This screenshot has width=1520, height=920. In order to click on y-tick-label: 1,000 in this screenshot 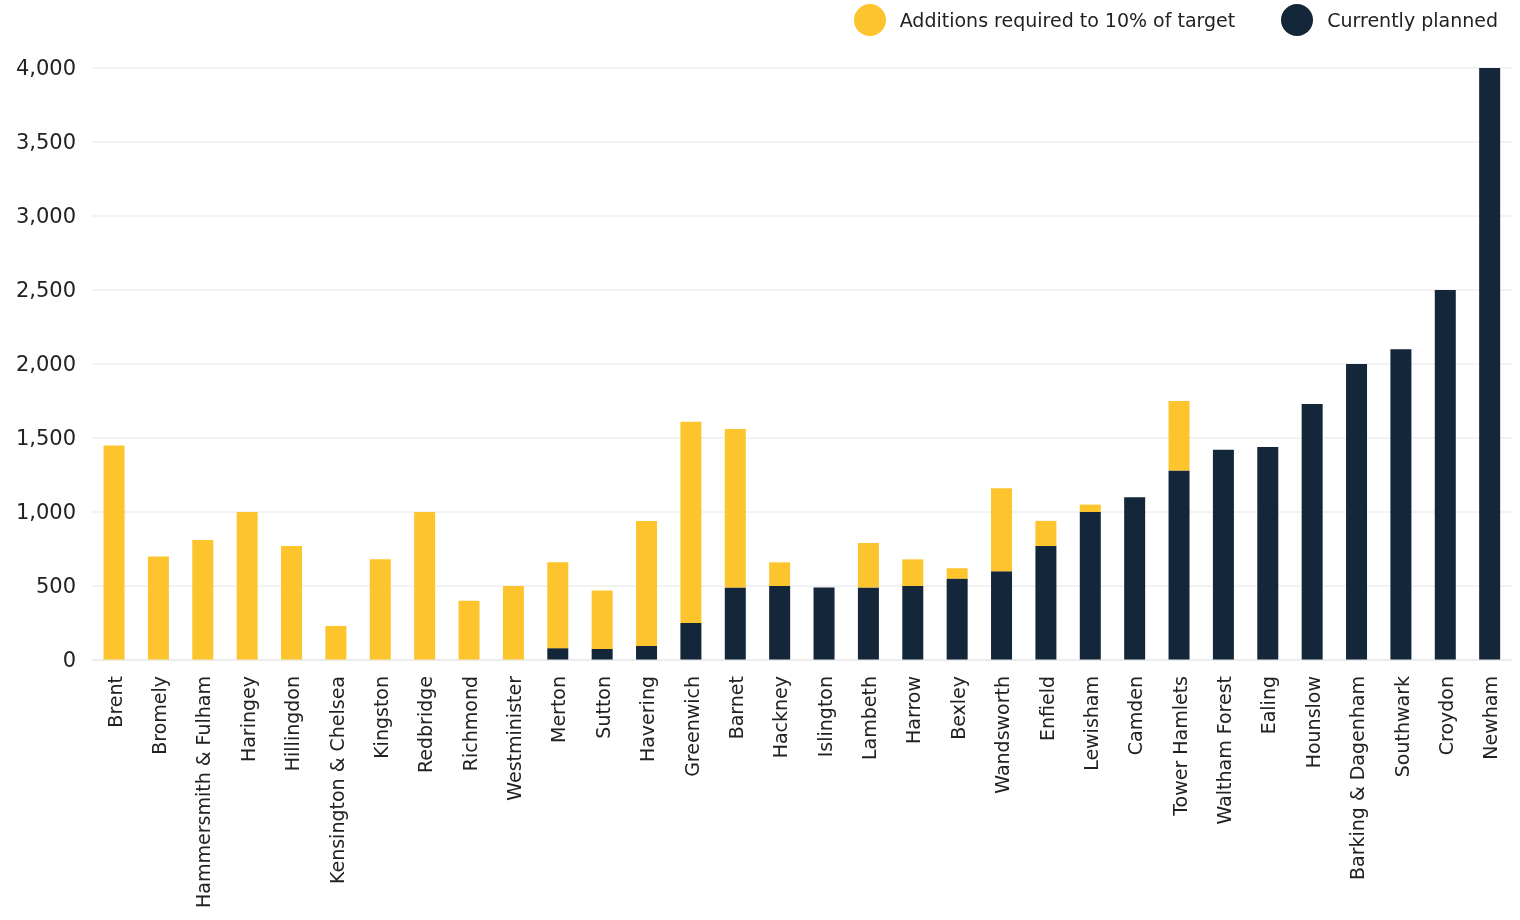, I will do `click(45, 512)`.